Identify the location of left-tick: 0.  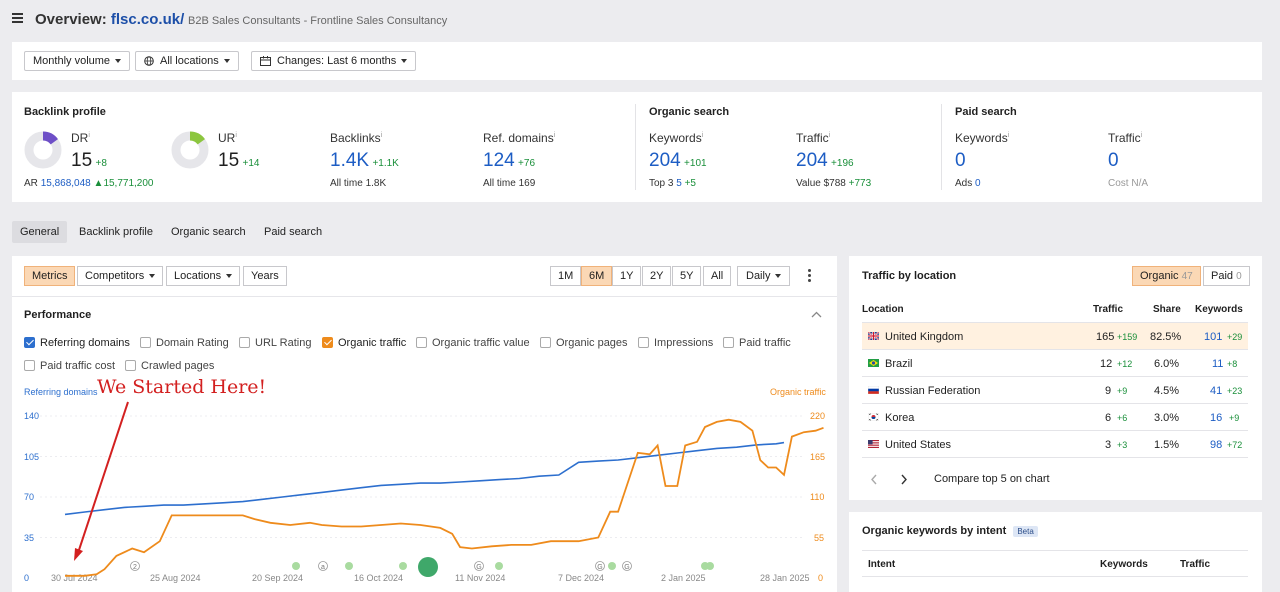
(27, 578).